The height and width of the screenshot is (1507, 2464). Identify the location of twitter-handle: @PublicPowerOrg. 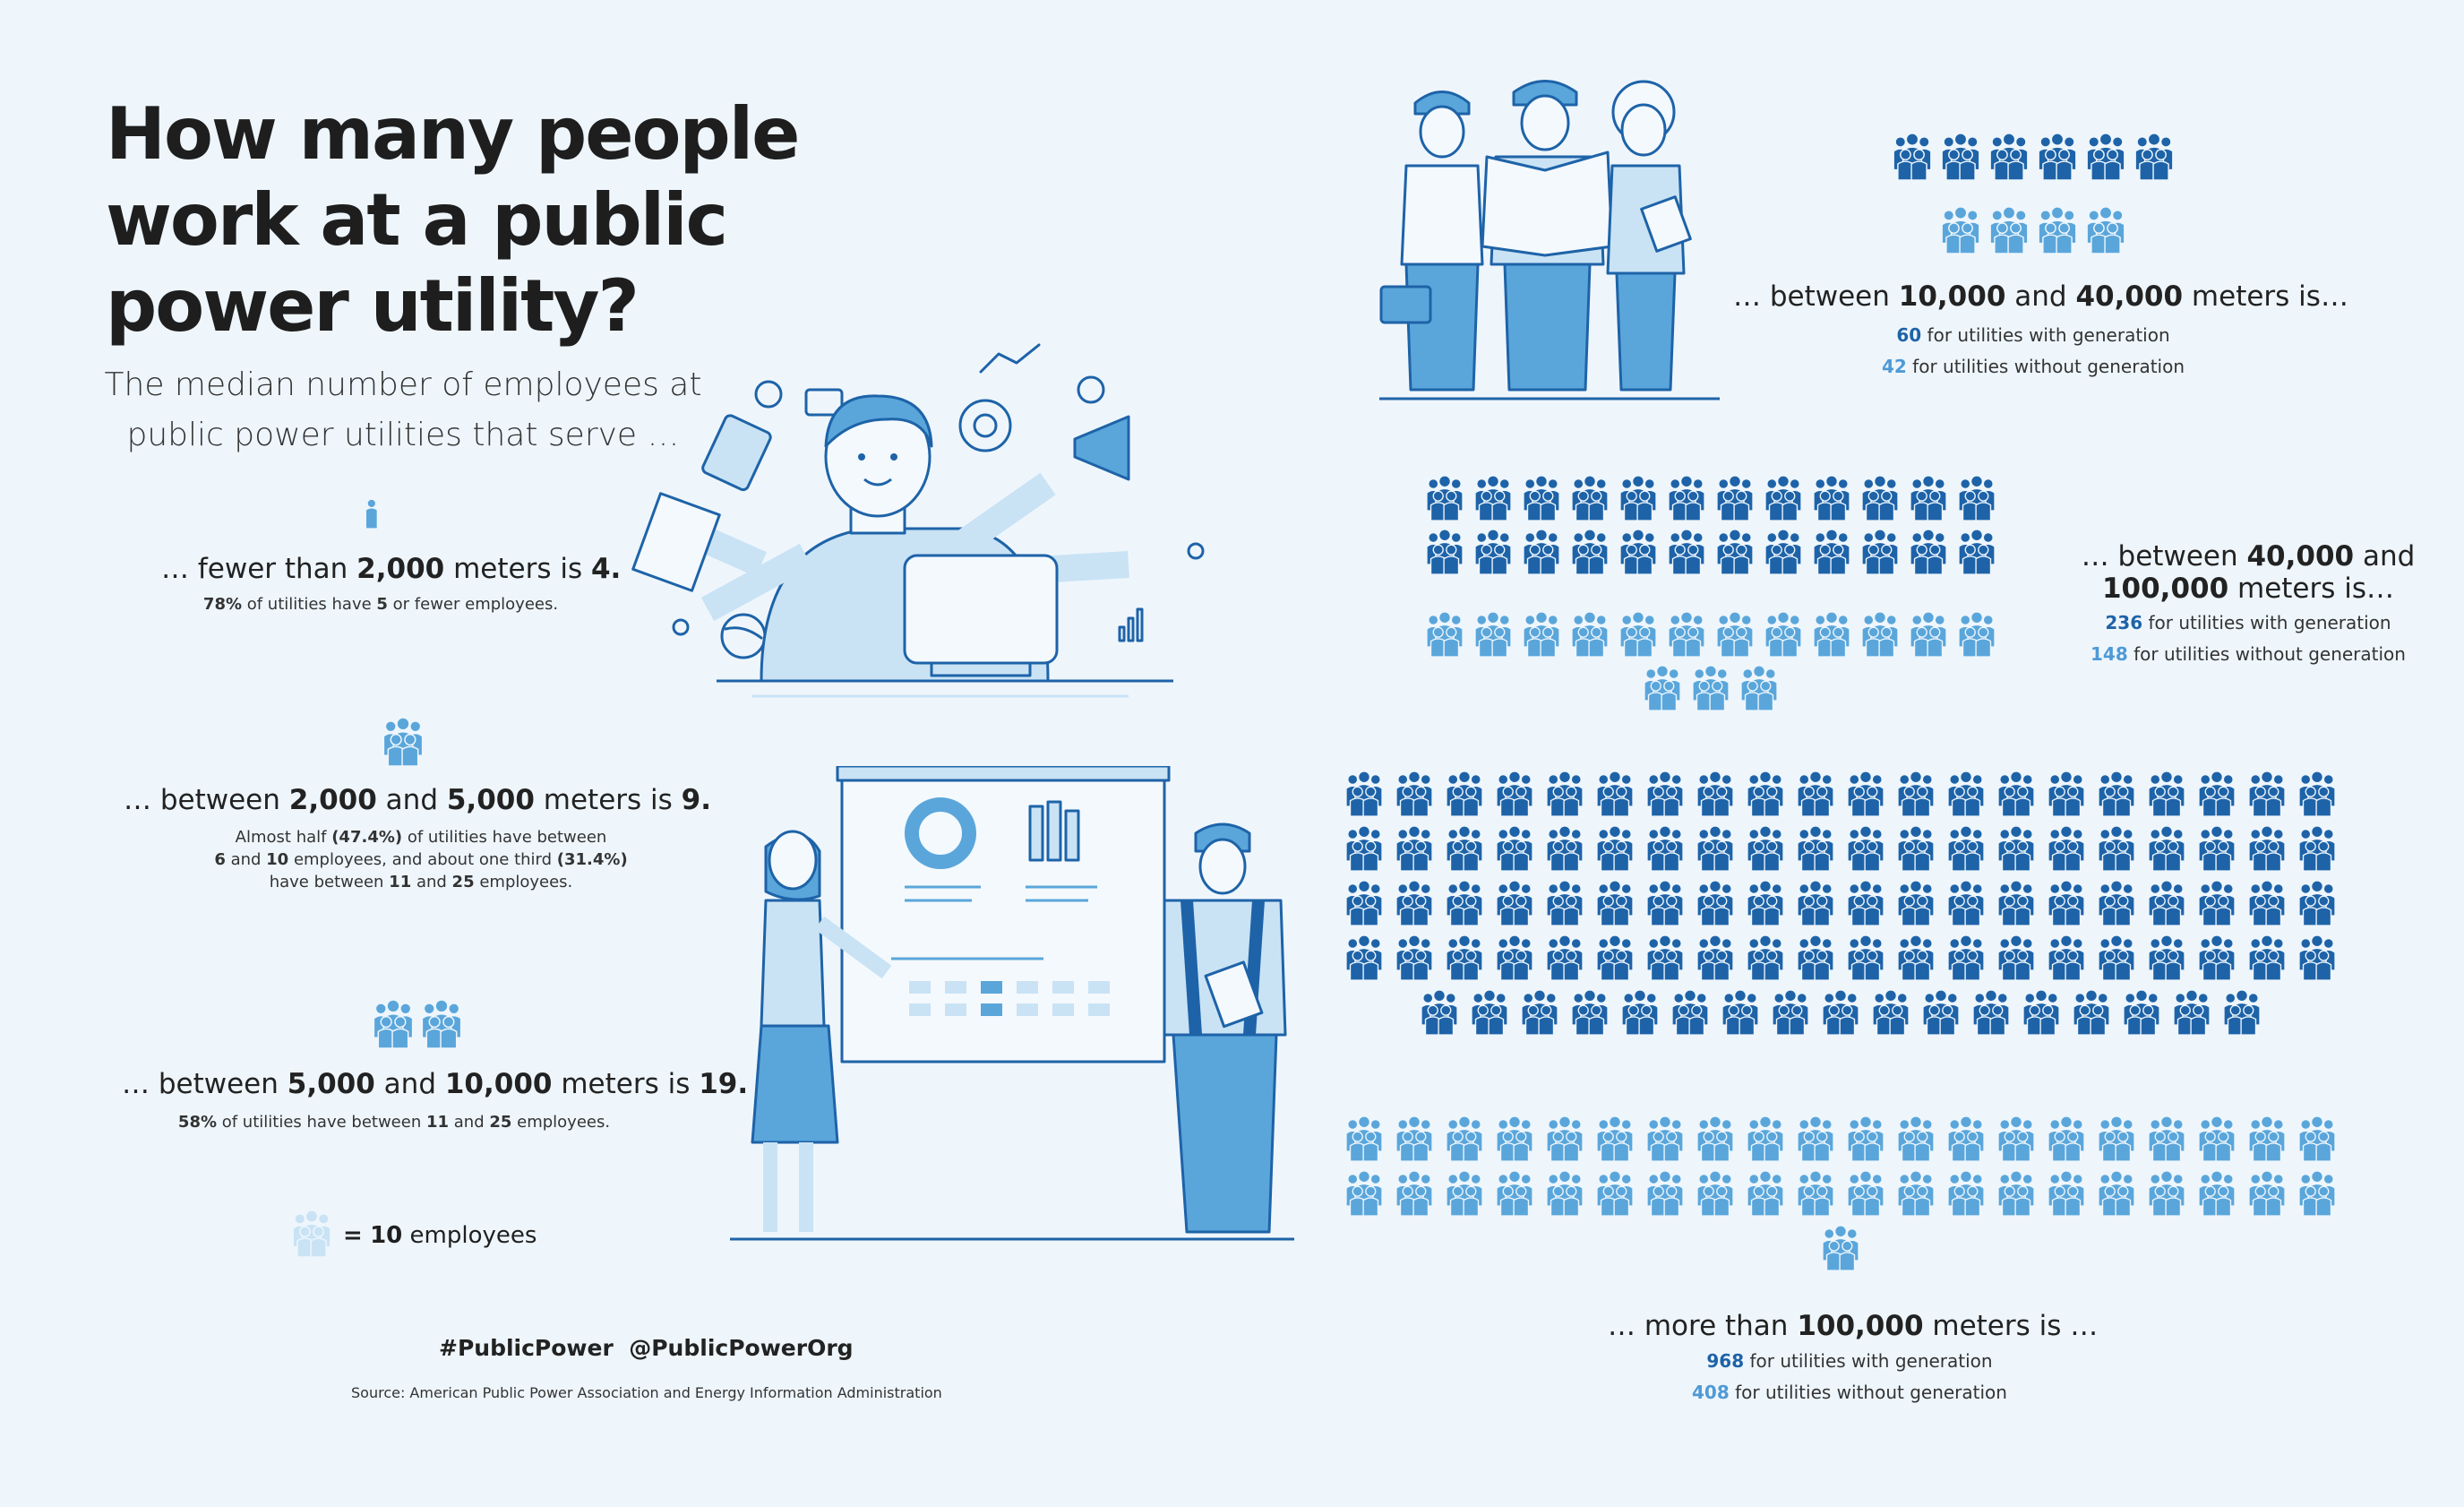
(741, 1348).